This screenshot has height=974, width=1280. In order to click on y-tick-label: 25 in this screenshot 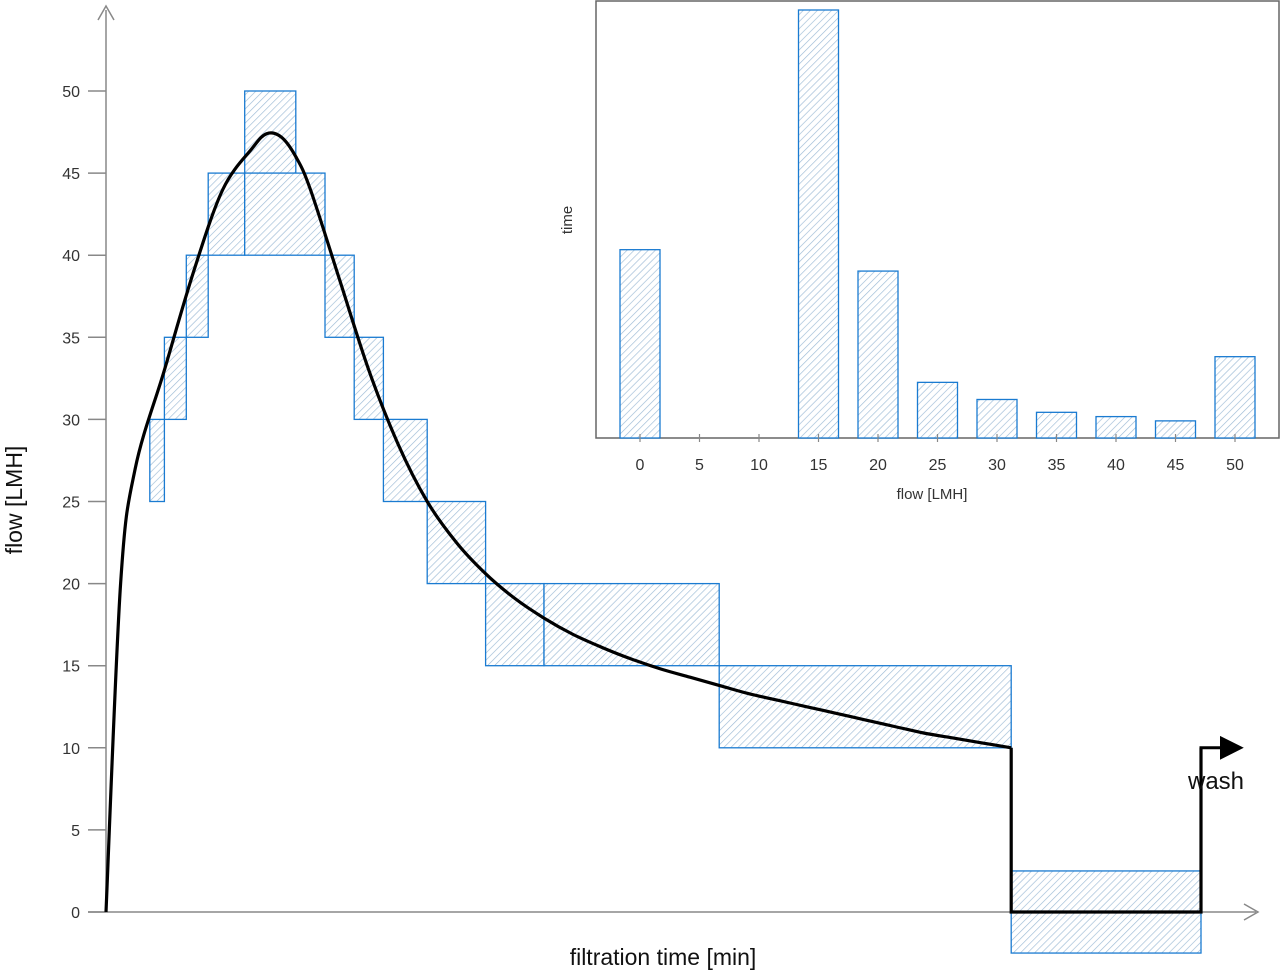, I will do `click(71, 503)`.